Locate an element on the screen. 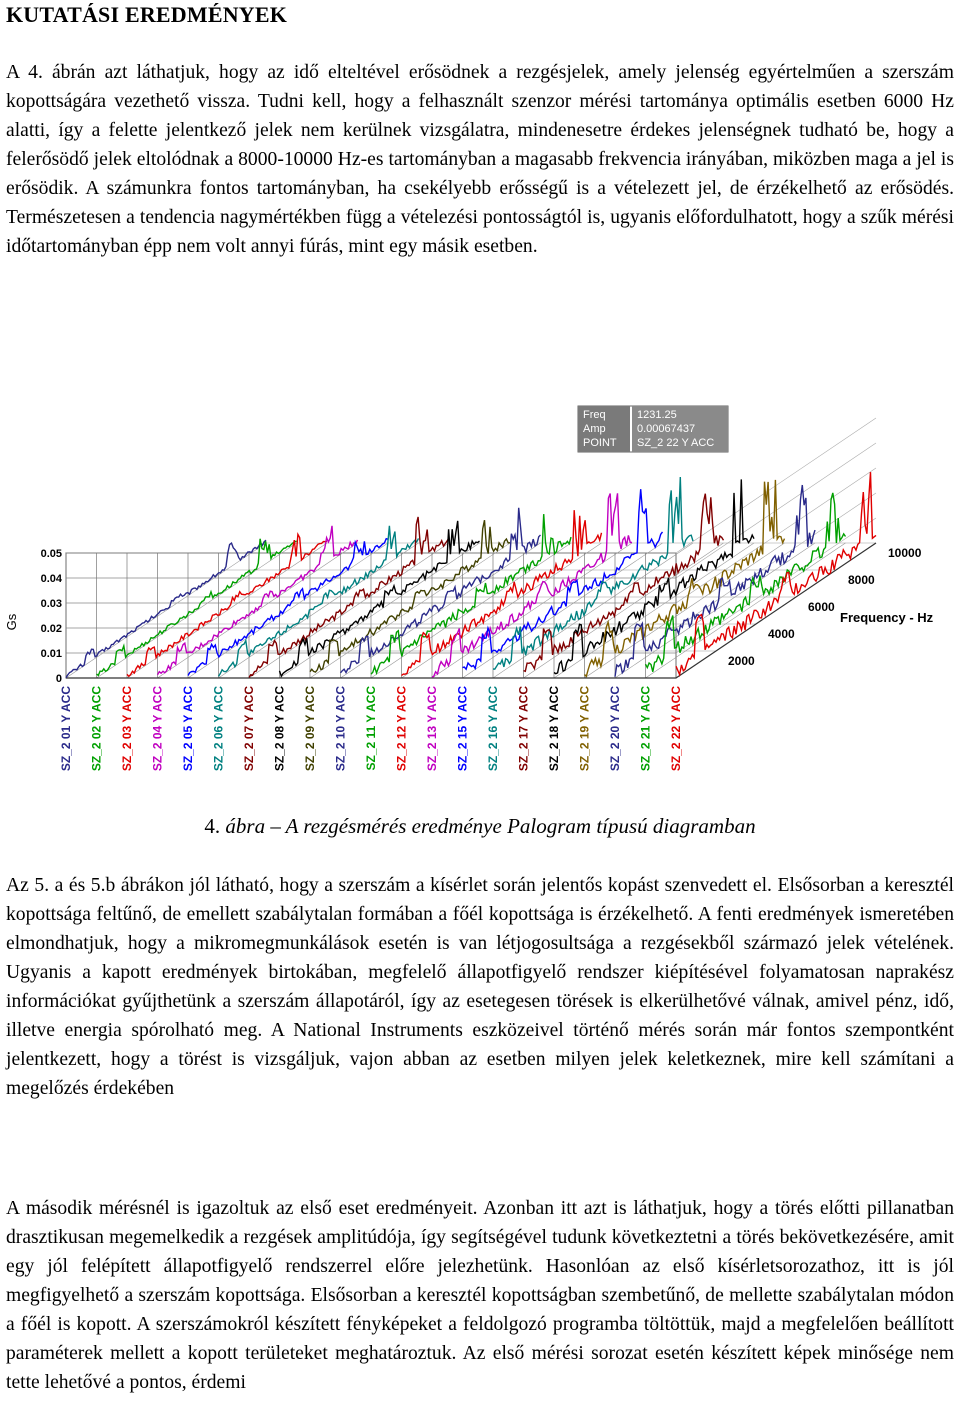 Image resolution: width=960 pixels, height=1428 pixels. series-label: SZ_2 10 Y ACC is located at coordinates (341, 728).